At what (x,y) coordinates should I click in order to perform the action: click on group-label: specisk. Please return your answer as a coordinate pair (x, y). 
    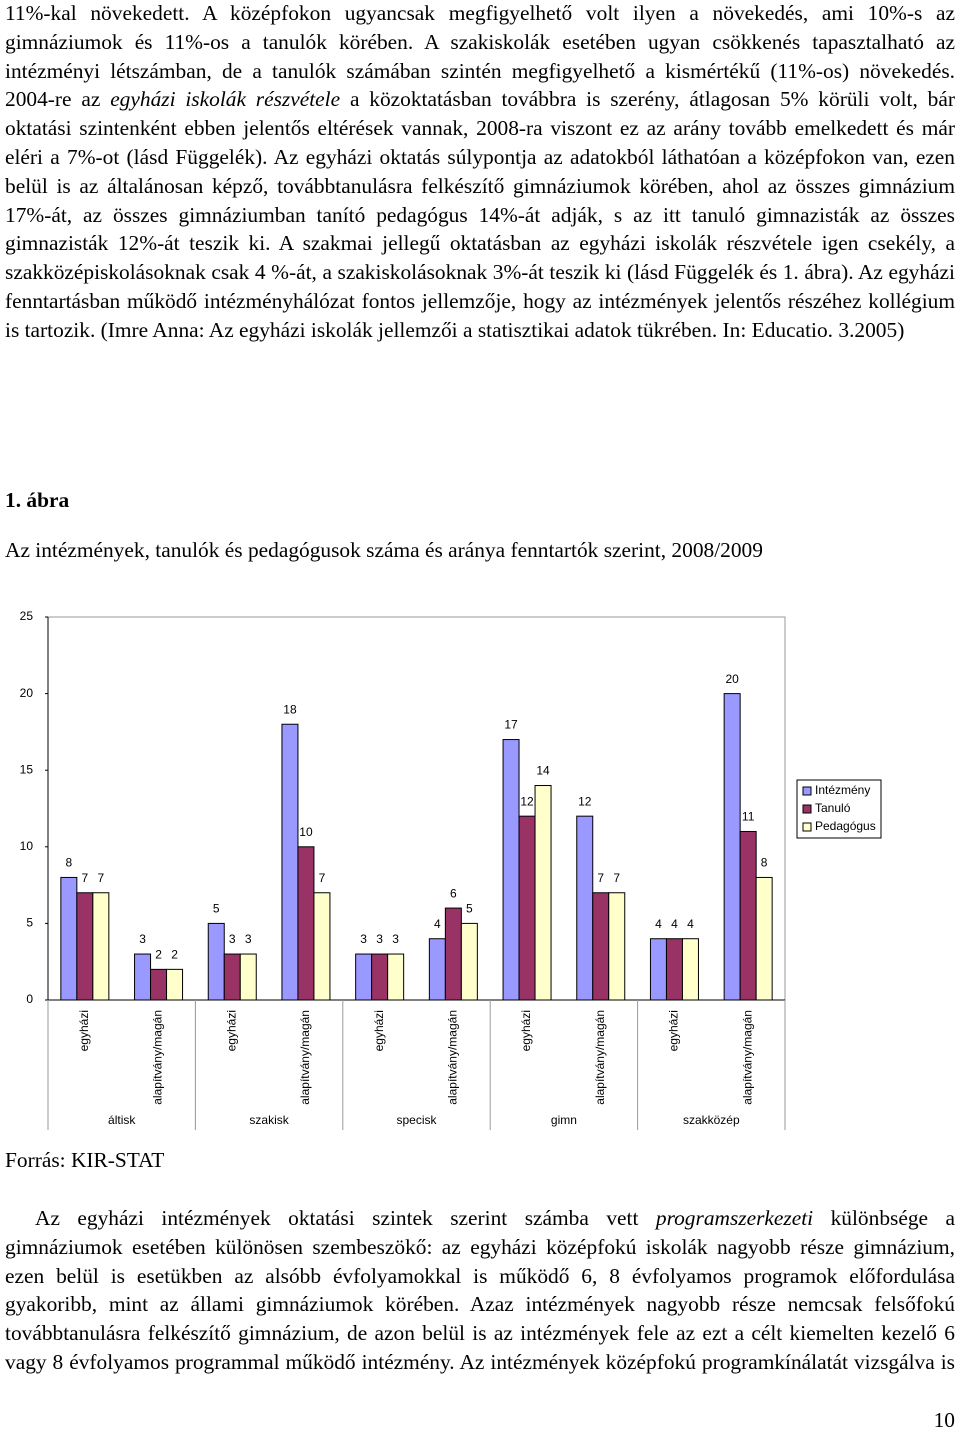
    Looking at the image, I should click on (416, 1120).